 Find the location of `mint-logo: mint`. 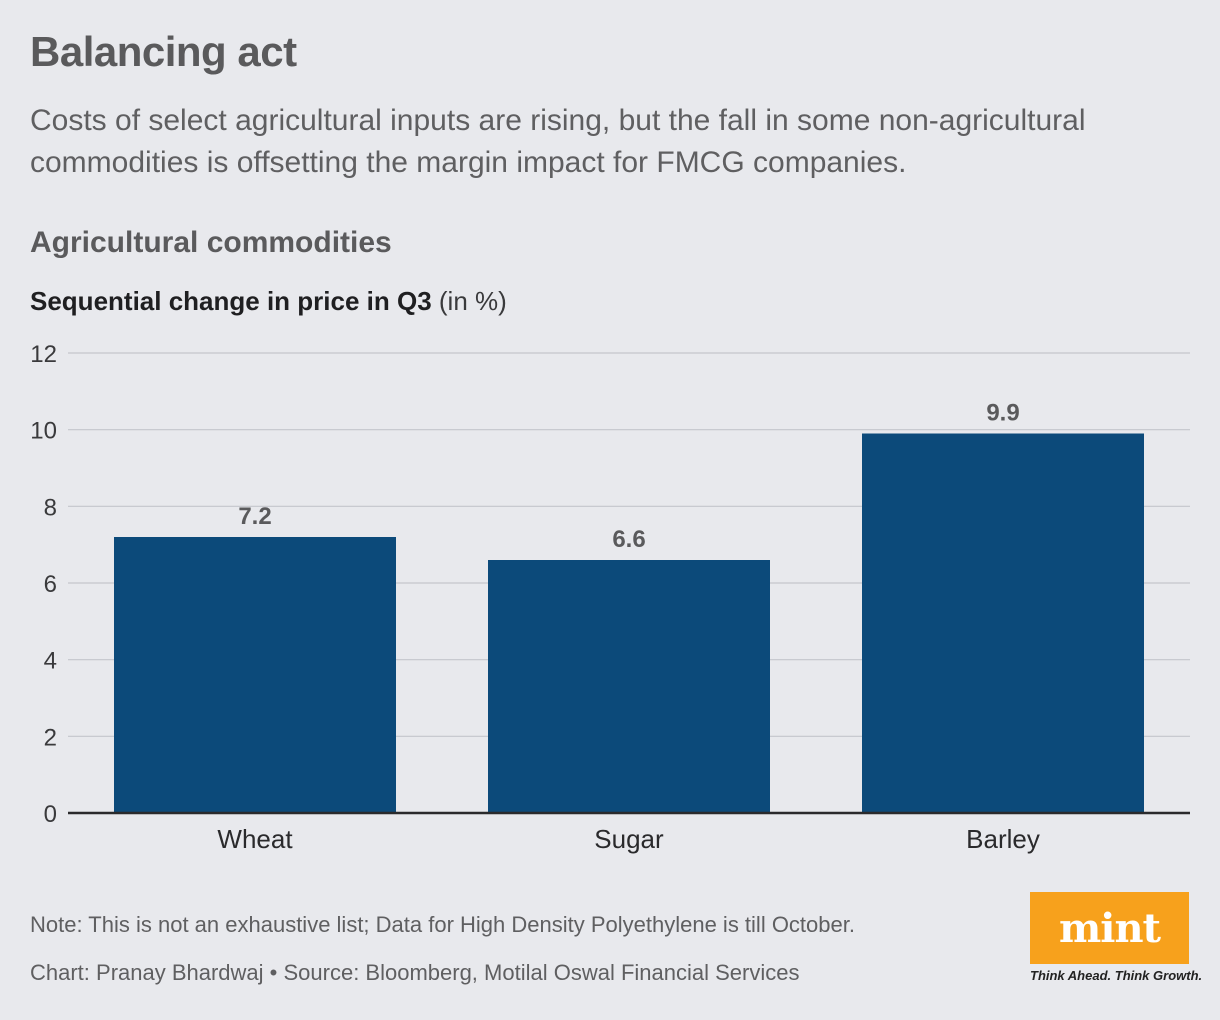

mint-logo: mint is located at coordinates (1109, 928).